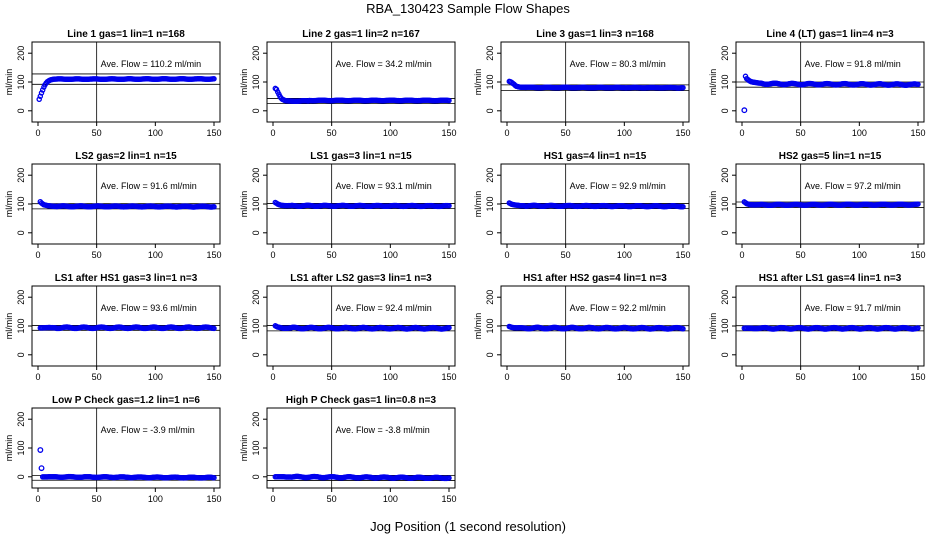  I want to click on average-flow-annotation: Ave. Flow = 93.1 ml/min, so click(384, 186).